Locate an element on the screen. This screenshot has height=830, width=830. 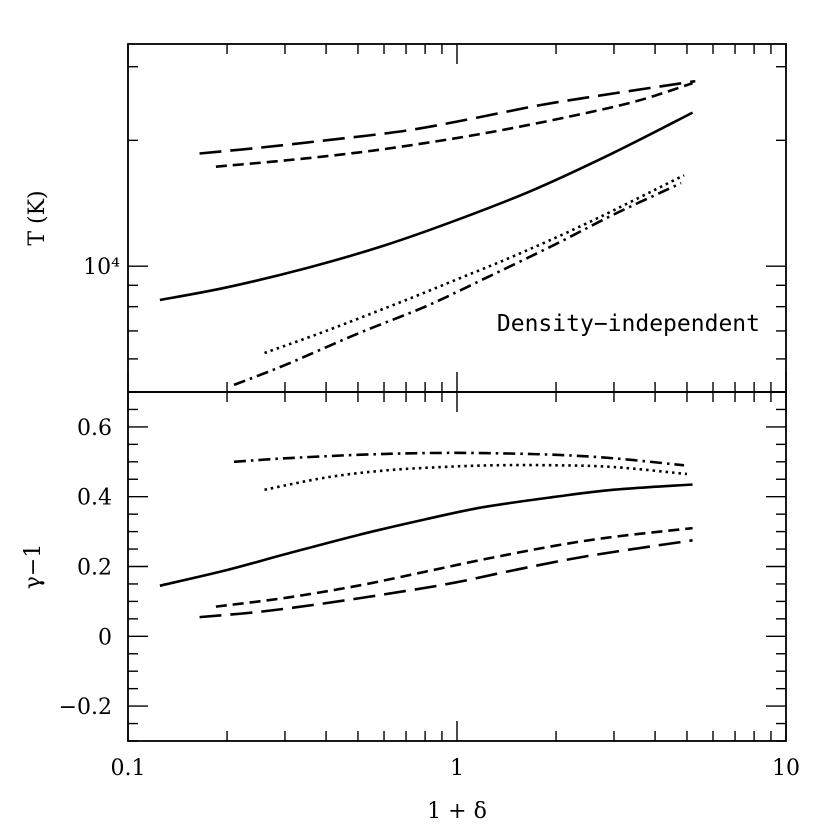
x-tick-label: 1 is located at coordinates (457, 768).